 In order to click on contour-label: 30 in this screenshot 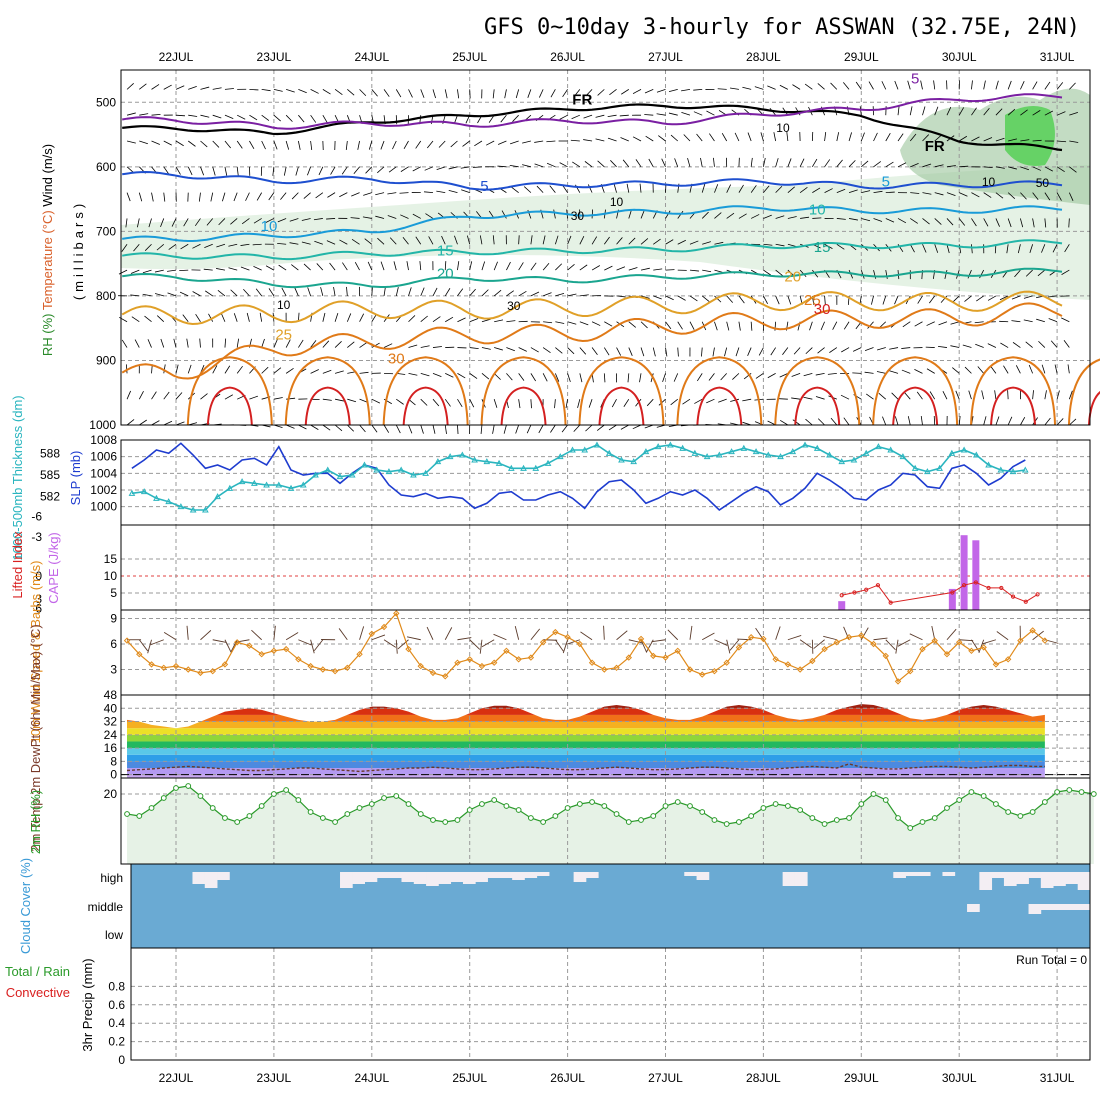, I will do `click(822, 309)`.